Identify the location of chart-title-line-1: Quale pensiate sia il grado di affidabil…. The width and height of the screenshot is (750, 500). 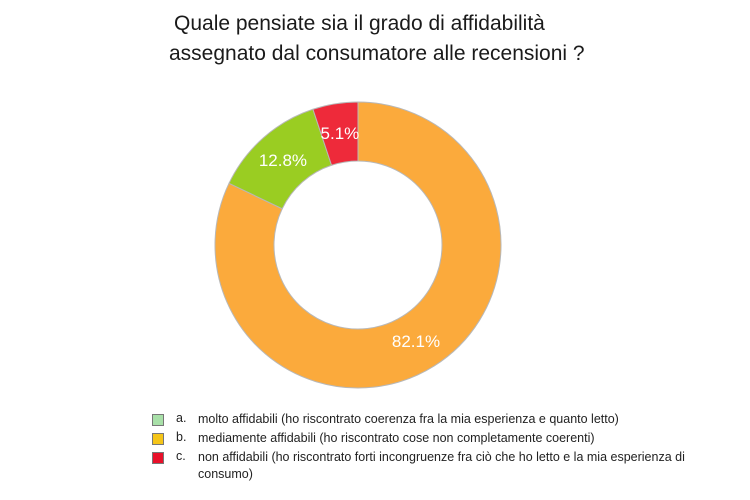
(359, 23).